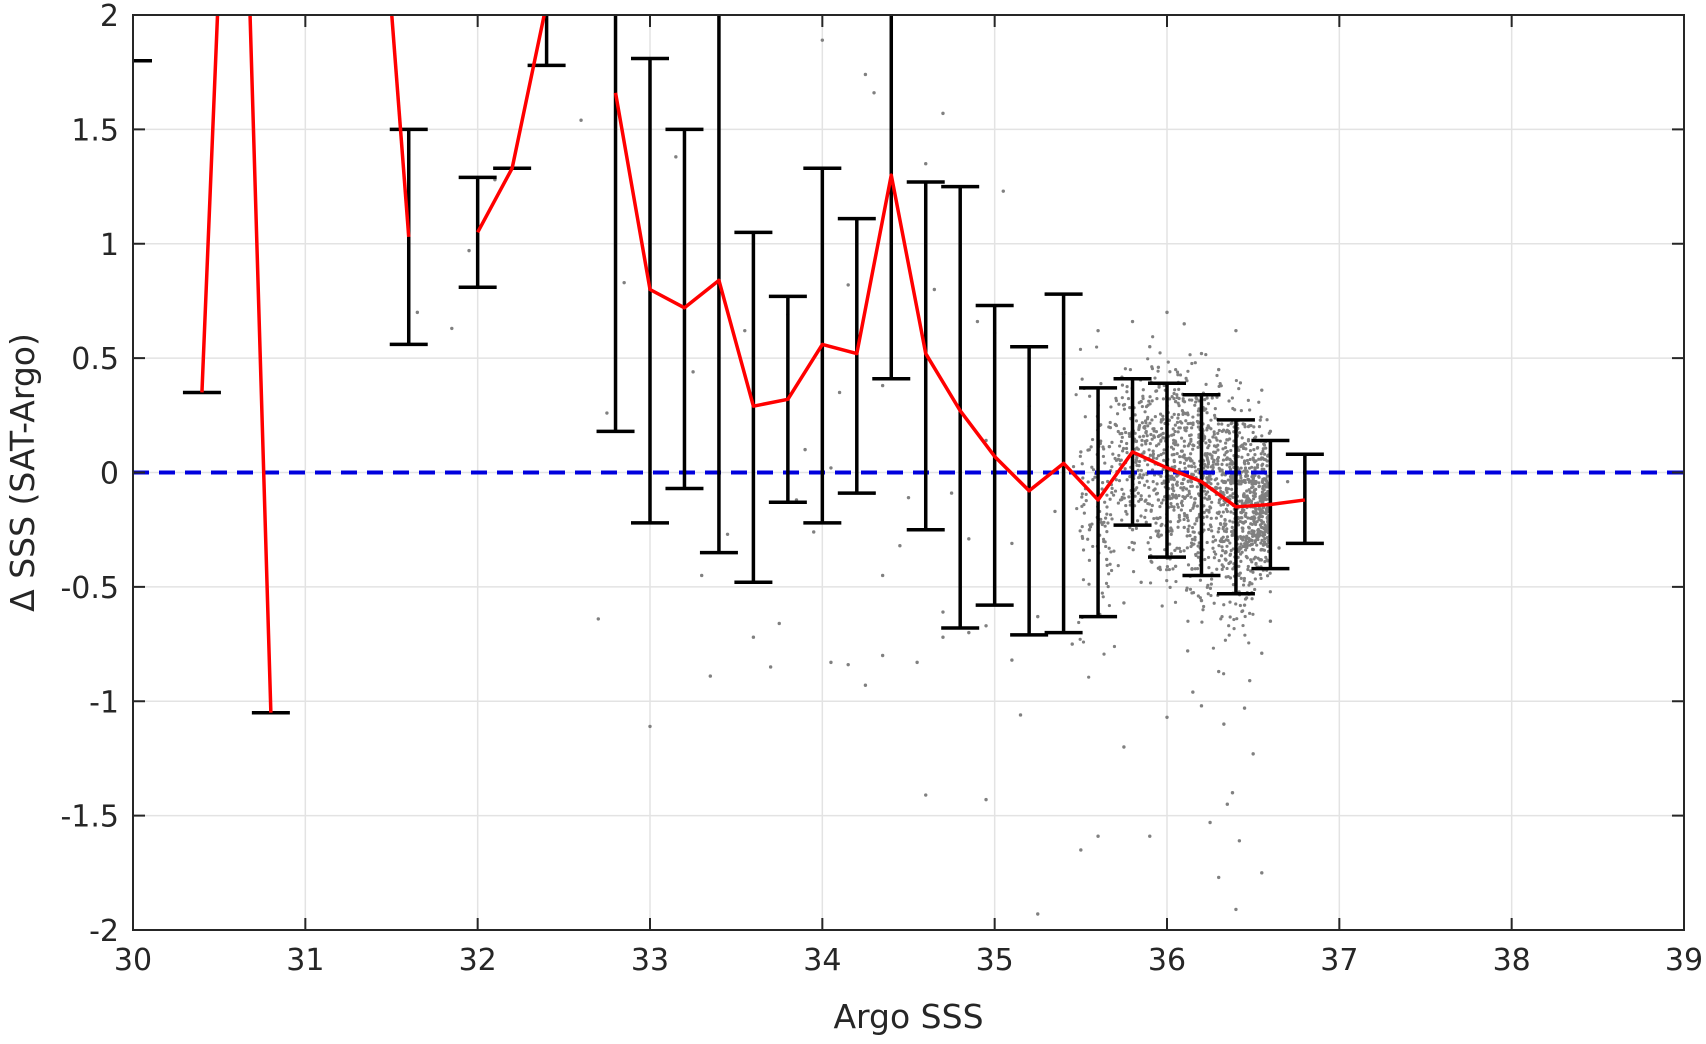 This screenshot has height=1044, width=1706. I want to click on y-tick-label: -1, so click(104, 702).